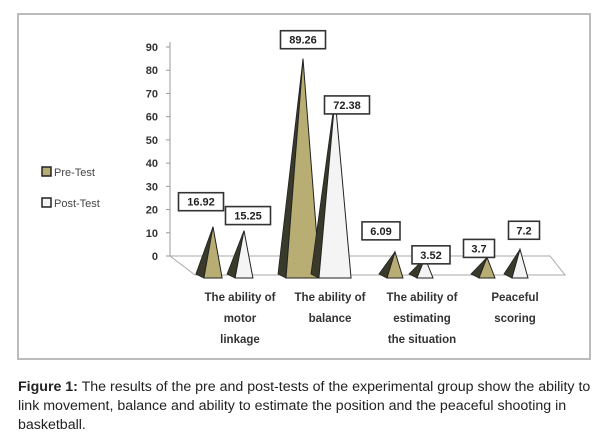 The width and height of the screenshot is (607, 446). I want to click on category-label-line: the situation, so click(422, 340).